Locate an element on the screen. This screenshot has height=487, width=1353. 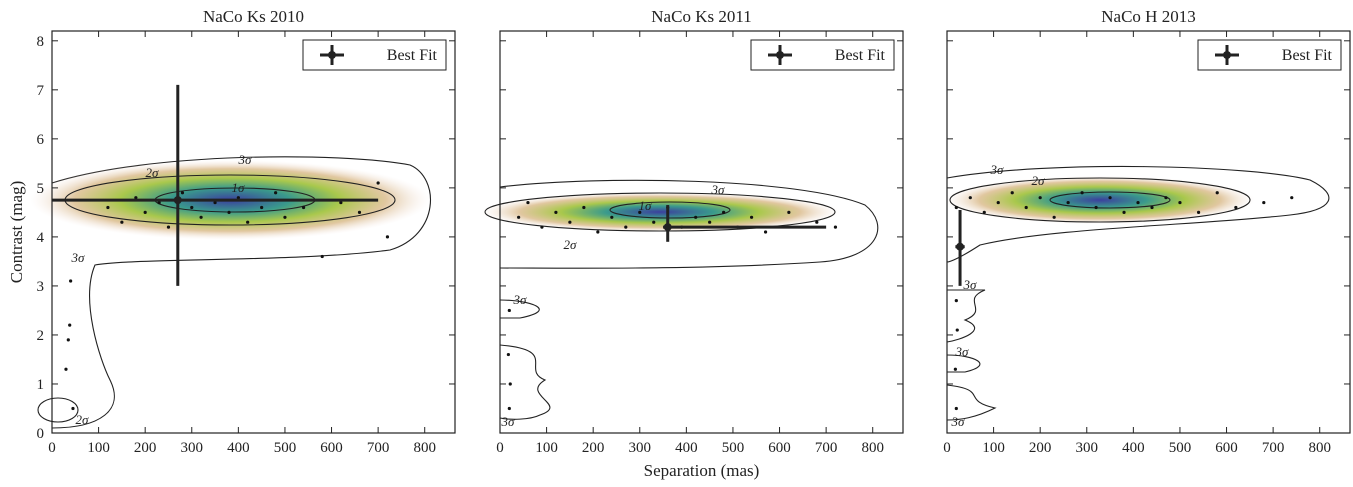
density is located at coordinates (1100, 200).